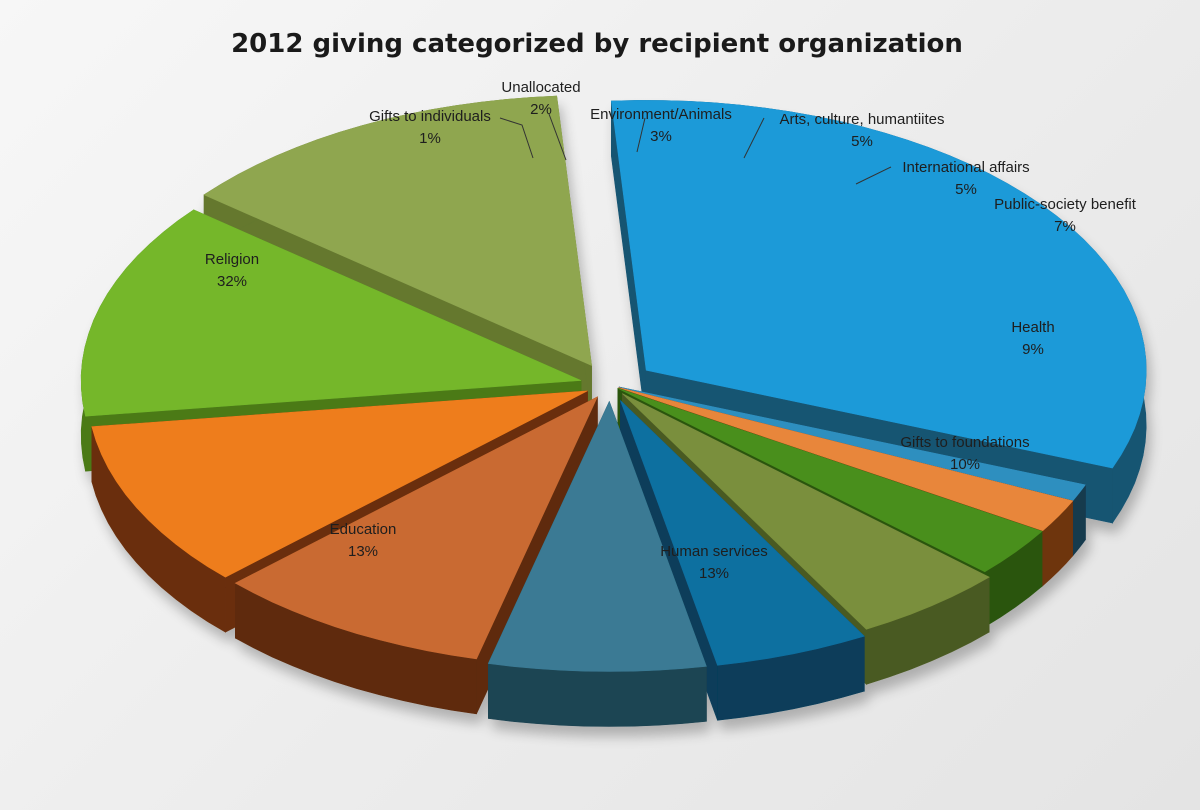 This screenshot has height=810, width=1200. Describe the element at coordinates (1065, 226) in the screenshot. I see `slice-value-label: 7%` at that location.